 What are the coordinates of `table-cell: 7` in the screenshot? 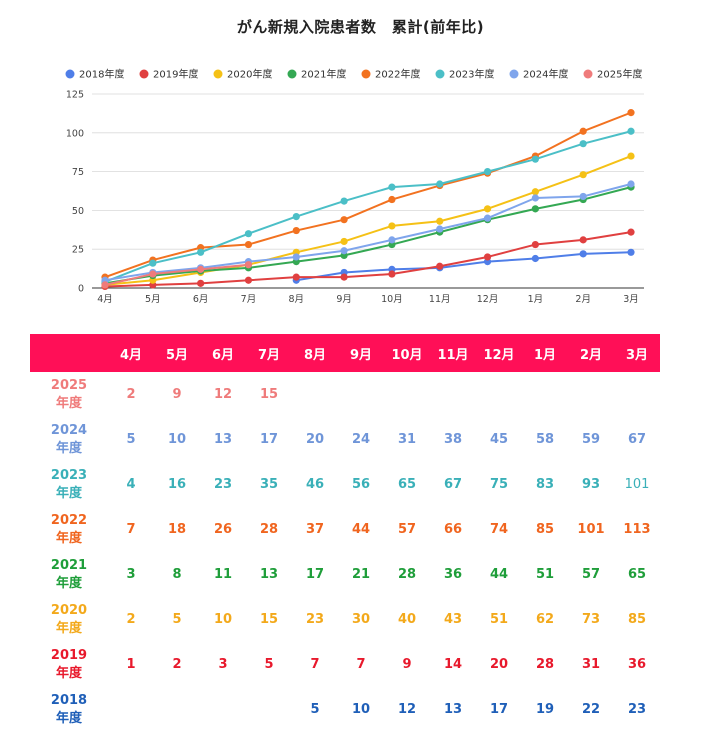 It's located at (131, 529).